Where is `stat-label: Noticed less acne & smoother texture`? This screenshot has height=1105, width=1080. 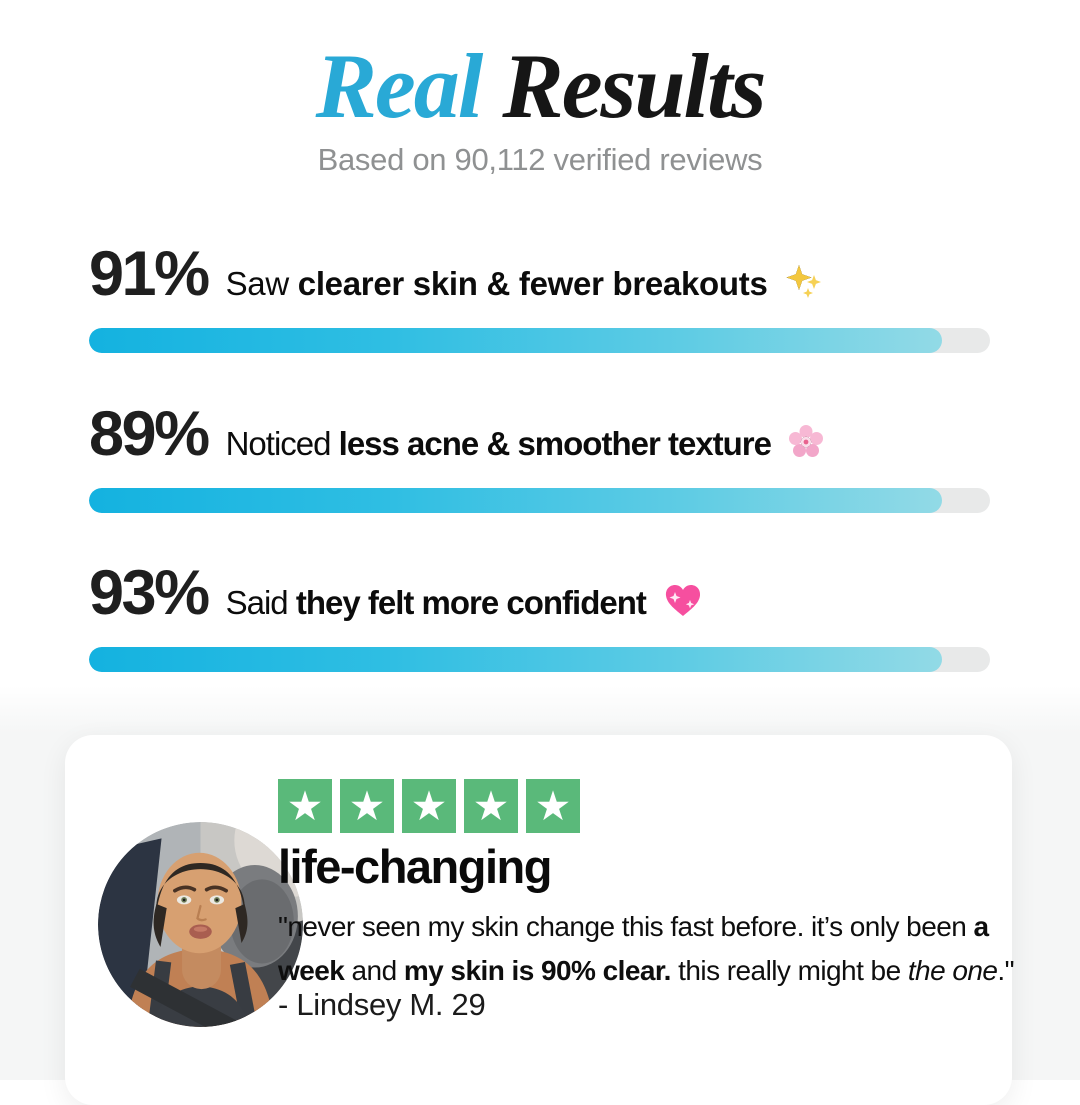
stat-label: Noticed less acne & smoother texture is located at coordinates (526, 446).